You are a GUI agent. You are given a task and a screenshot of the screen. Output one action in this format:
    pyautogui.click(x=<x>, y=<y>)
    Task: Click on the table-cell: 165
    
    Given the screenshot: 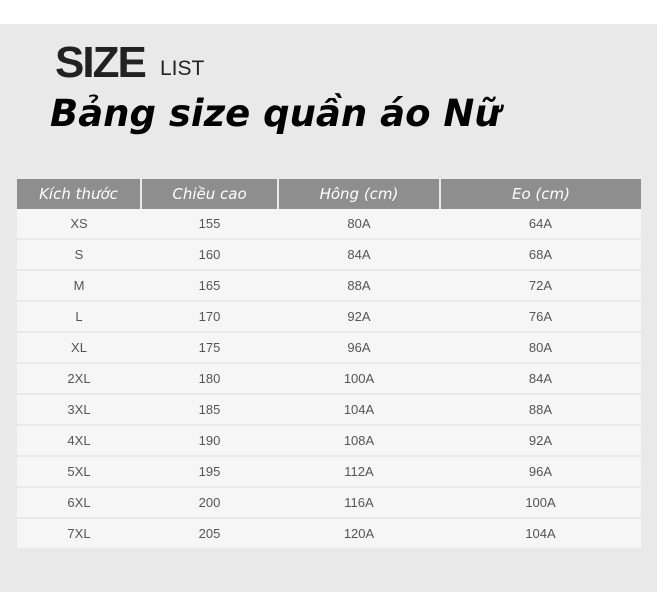 What is the action you would take?
    pyautogui.click(x=209, y=286)
    